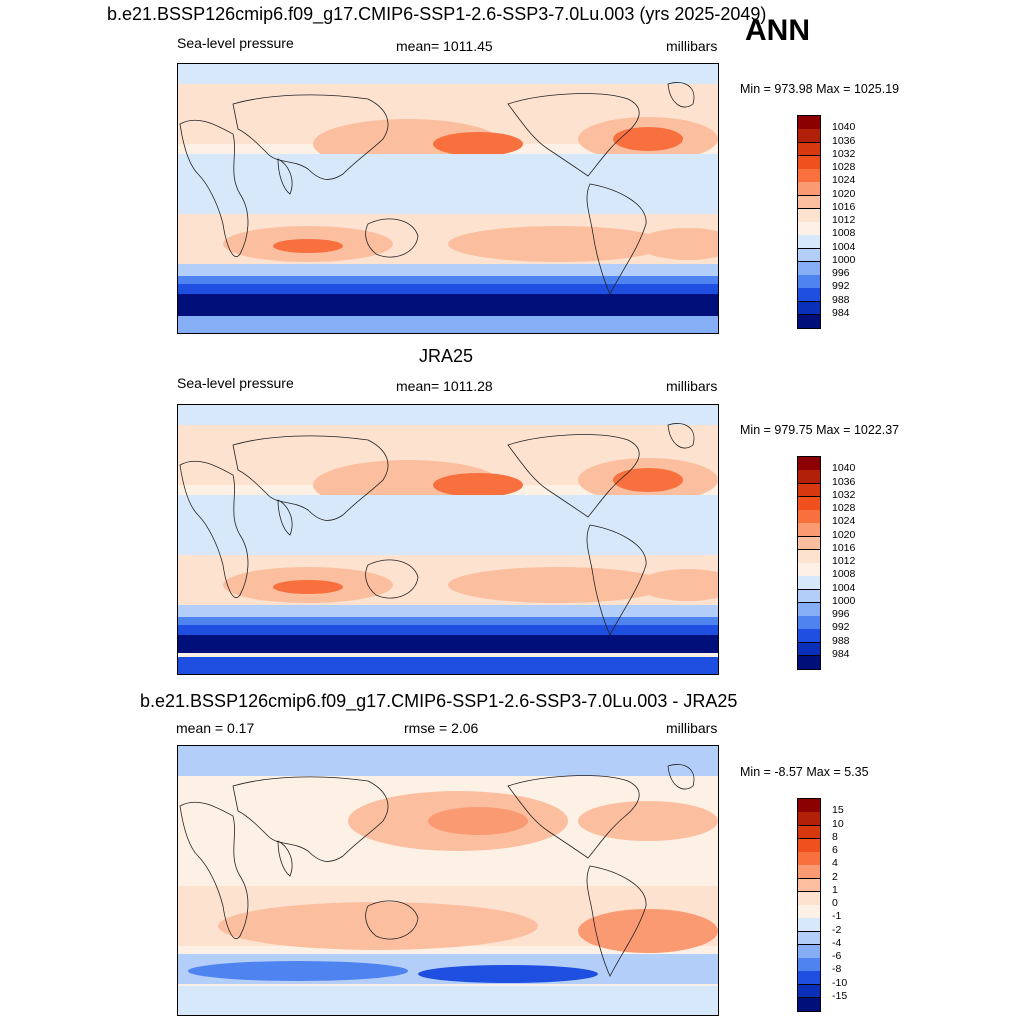 The width and height of the screenshot is (1024, 1024). I want to click on north-atlantic-positive, so click(648, 821).